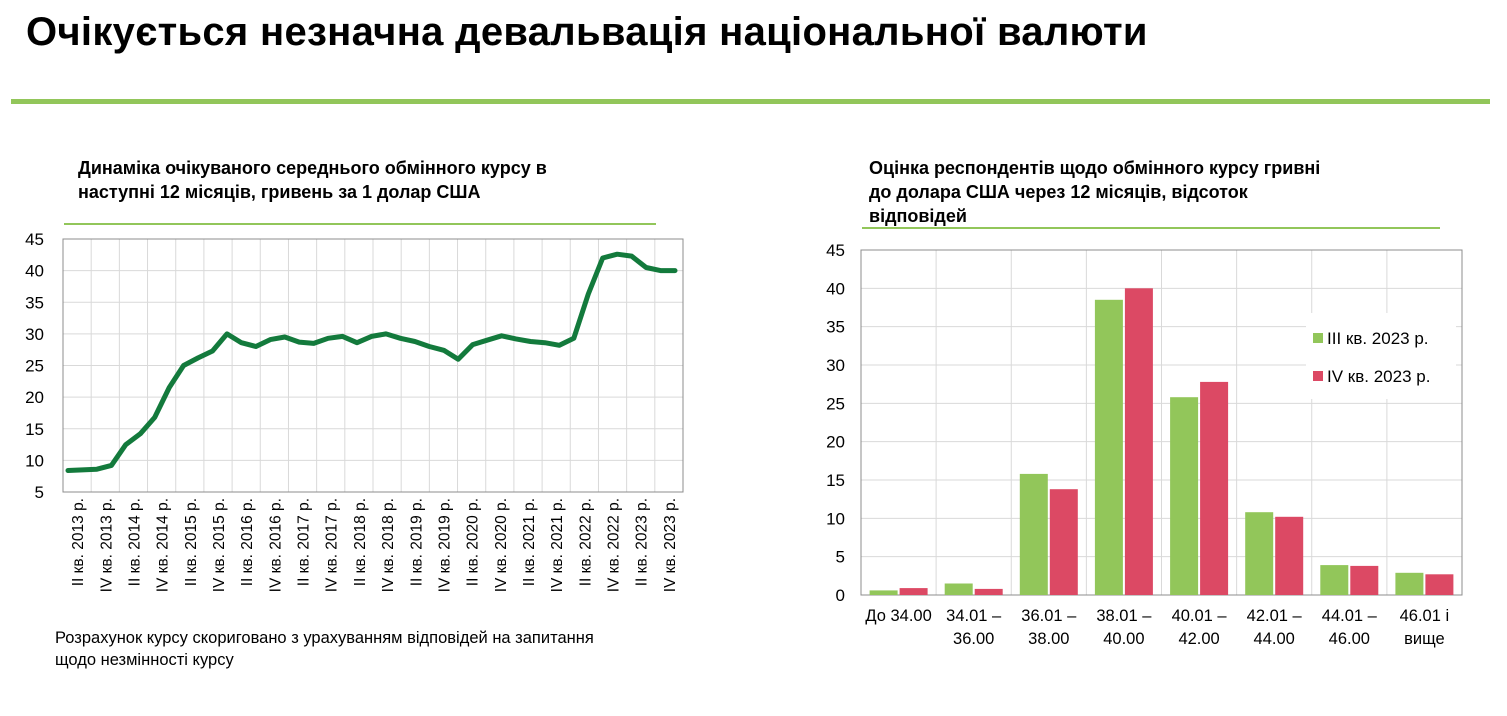 The image size is (1507, 716). Describe the element at coordinates (1350, 616) in the screenshot. I see `bar-chart-x-tick-label: 44.01 –` at that location.